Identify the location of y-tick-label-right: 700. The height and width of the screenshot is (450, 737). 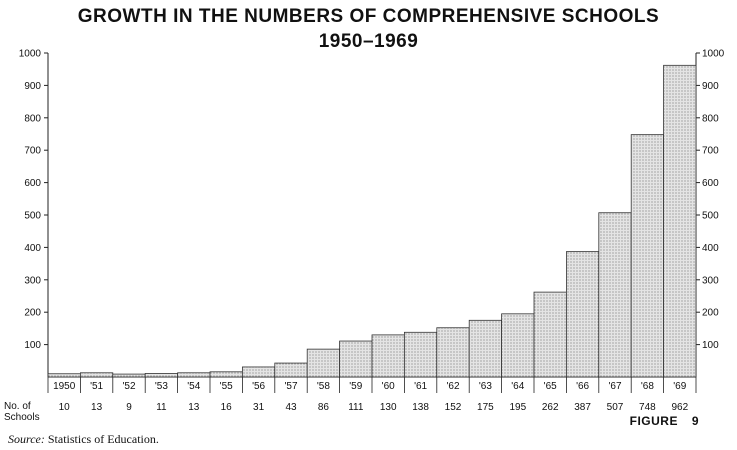
(710, 151).